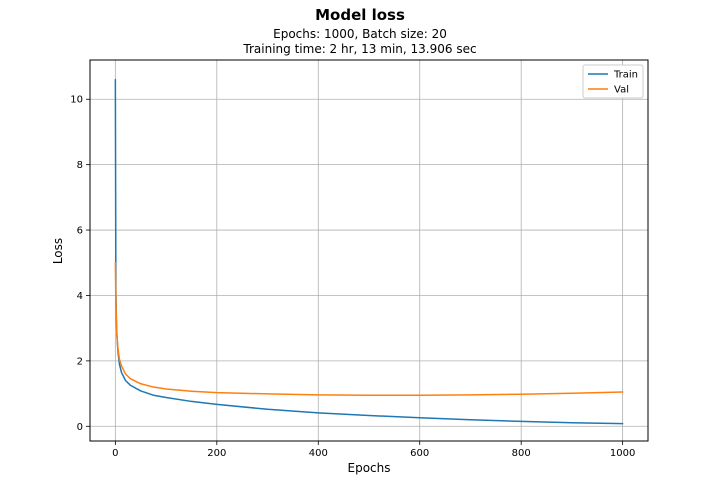 The height and width of the screenshot is (504, 720). I want to click on chart-title: Model loss, so click(360, 15).